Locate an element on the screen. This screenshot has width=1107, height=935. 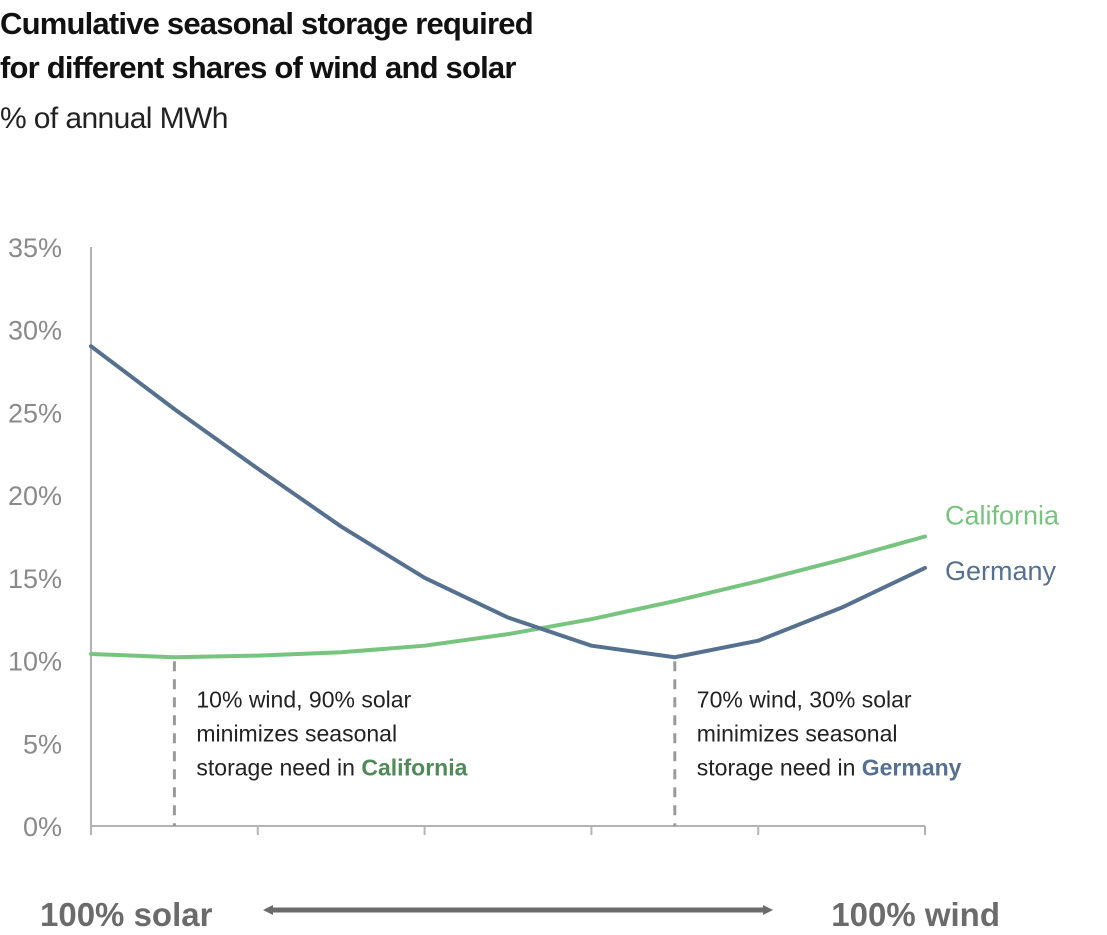
annotation-text-line: storage need in Germany is located at coordinates (829, 767).